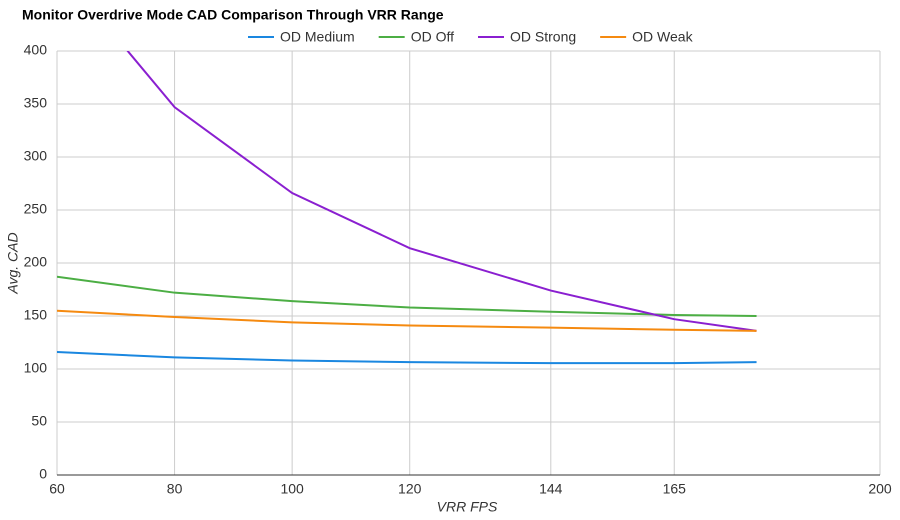 This screenshot has width=900, height=520. I want to click on legend-label: OD Strong, so click(543, 37).